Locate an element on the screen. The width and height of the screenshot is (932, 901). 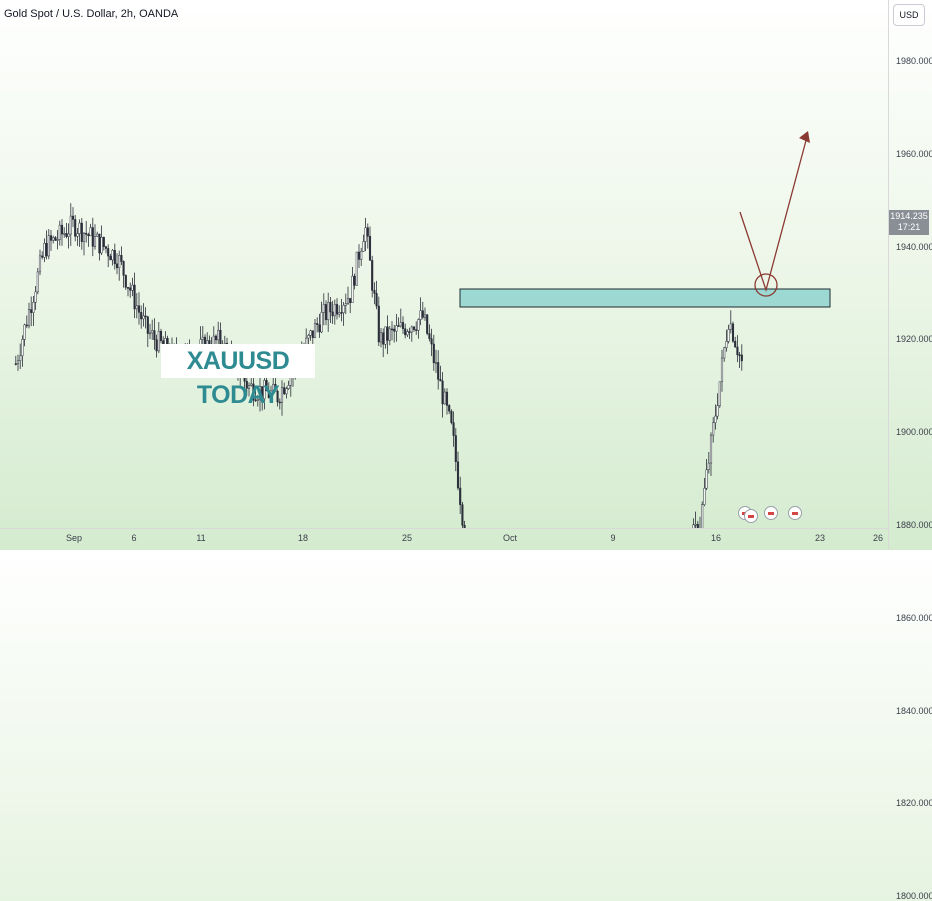
target-circle is located at coordinates (766, 285).